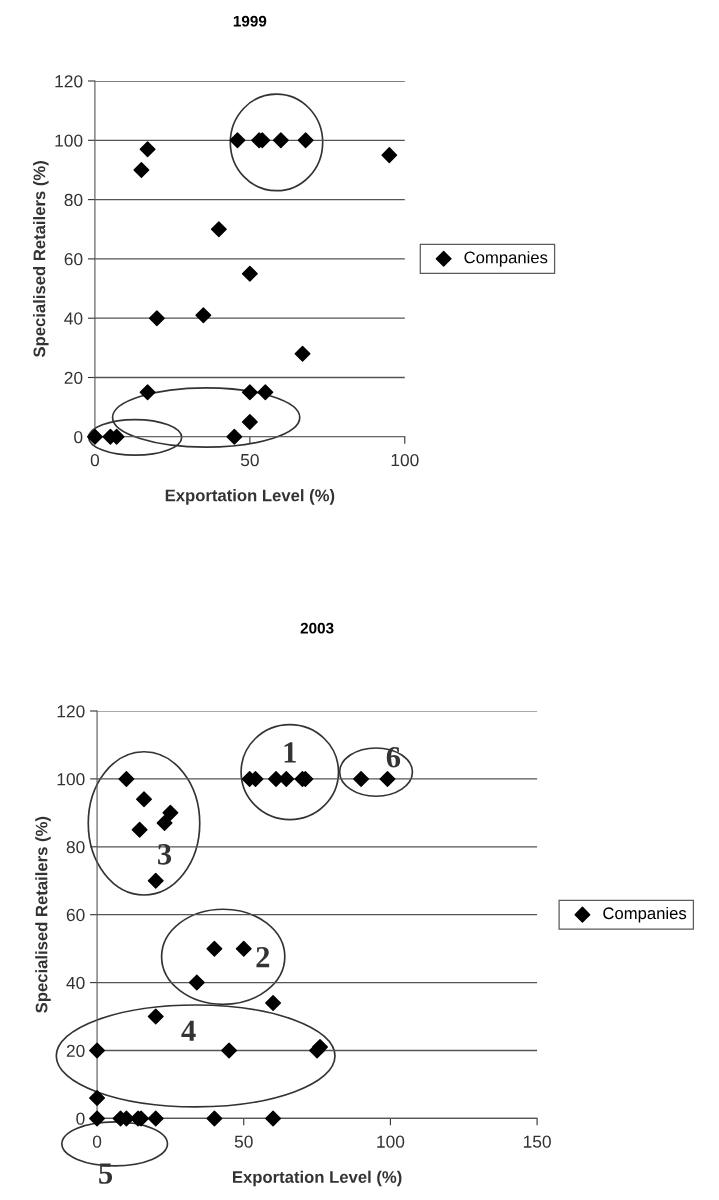 The image size is (719, 1200). What do you see at coordinates (188, 1030) in the screenshot?
I see `annotation: 4` at bounding box center [188, 1030].